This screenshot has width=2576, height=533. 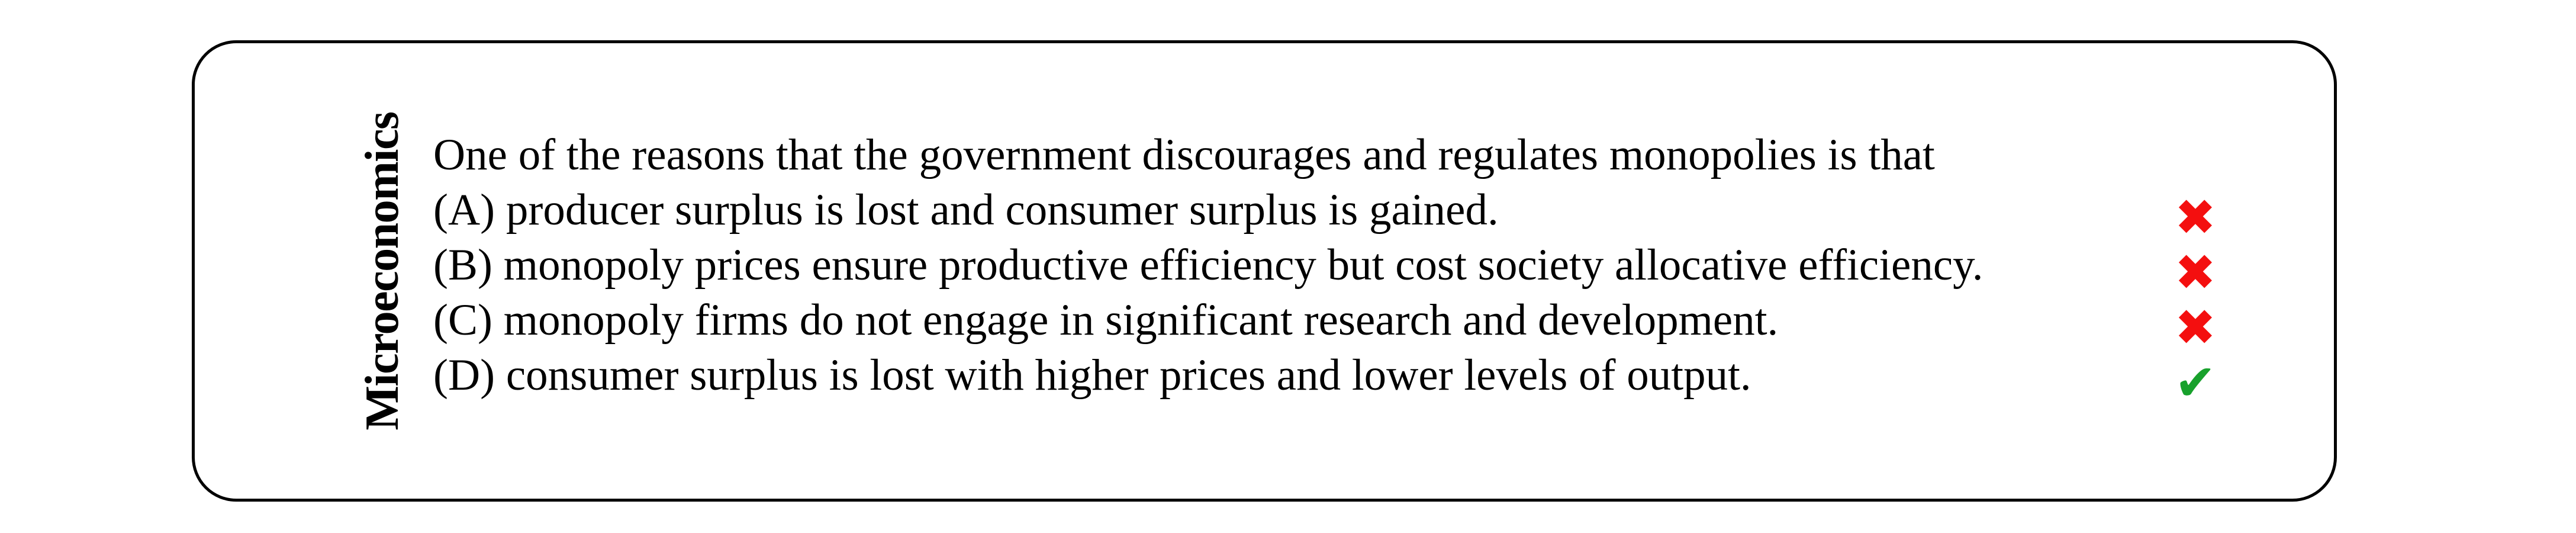 What do you see at coordinates (382, 271) in the screenshot?
I see `category-label: Microeconomics` at bounding box center [382, 271].